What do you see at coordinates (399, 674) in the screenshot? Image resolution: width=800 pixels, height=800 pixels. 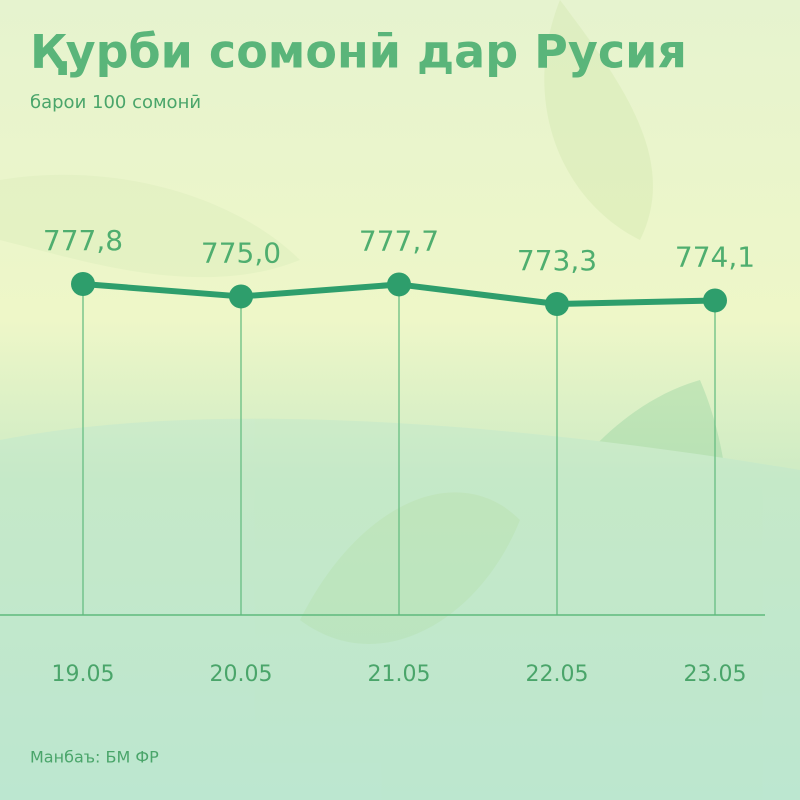 I see `x-tick-label: 21.05` at bounding box center [399, 674].